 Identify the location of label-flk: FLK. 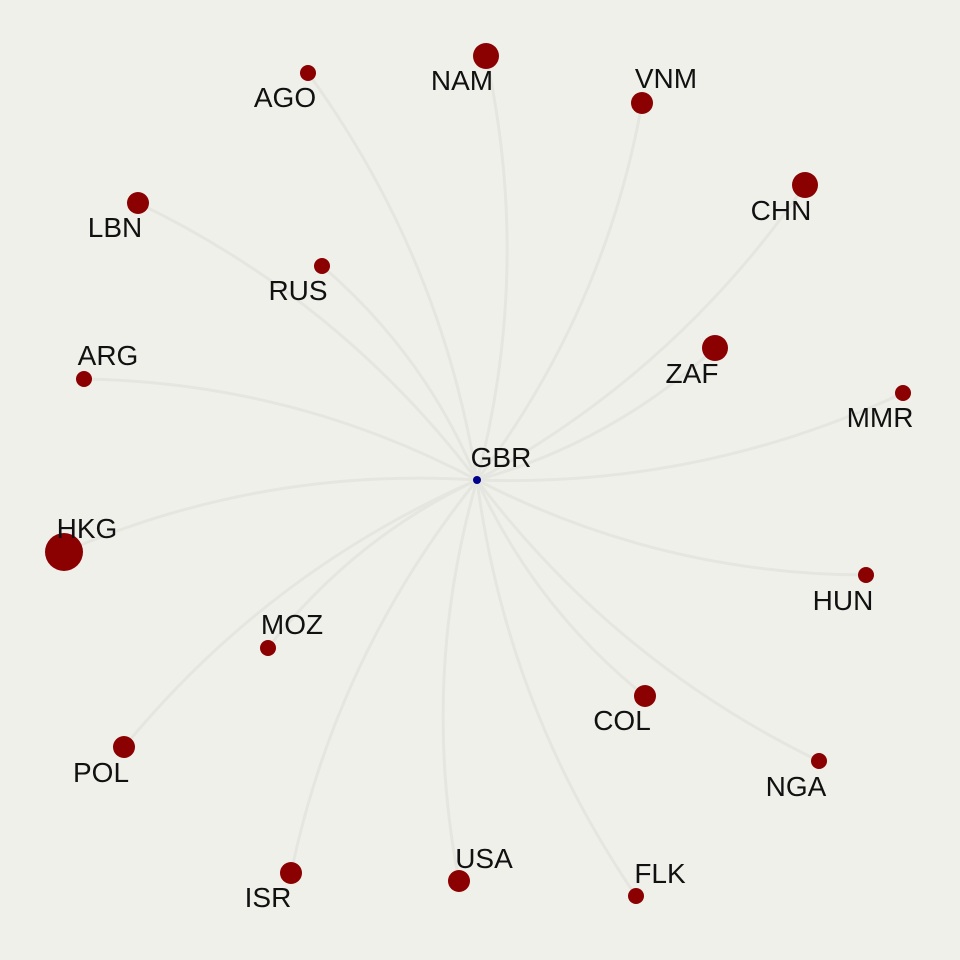
(660, 873).